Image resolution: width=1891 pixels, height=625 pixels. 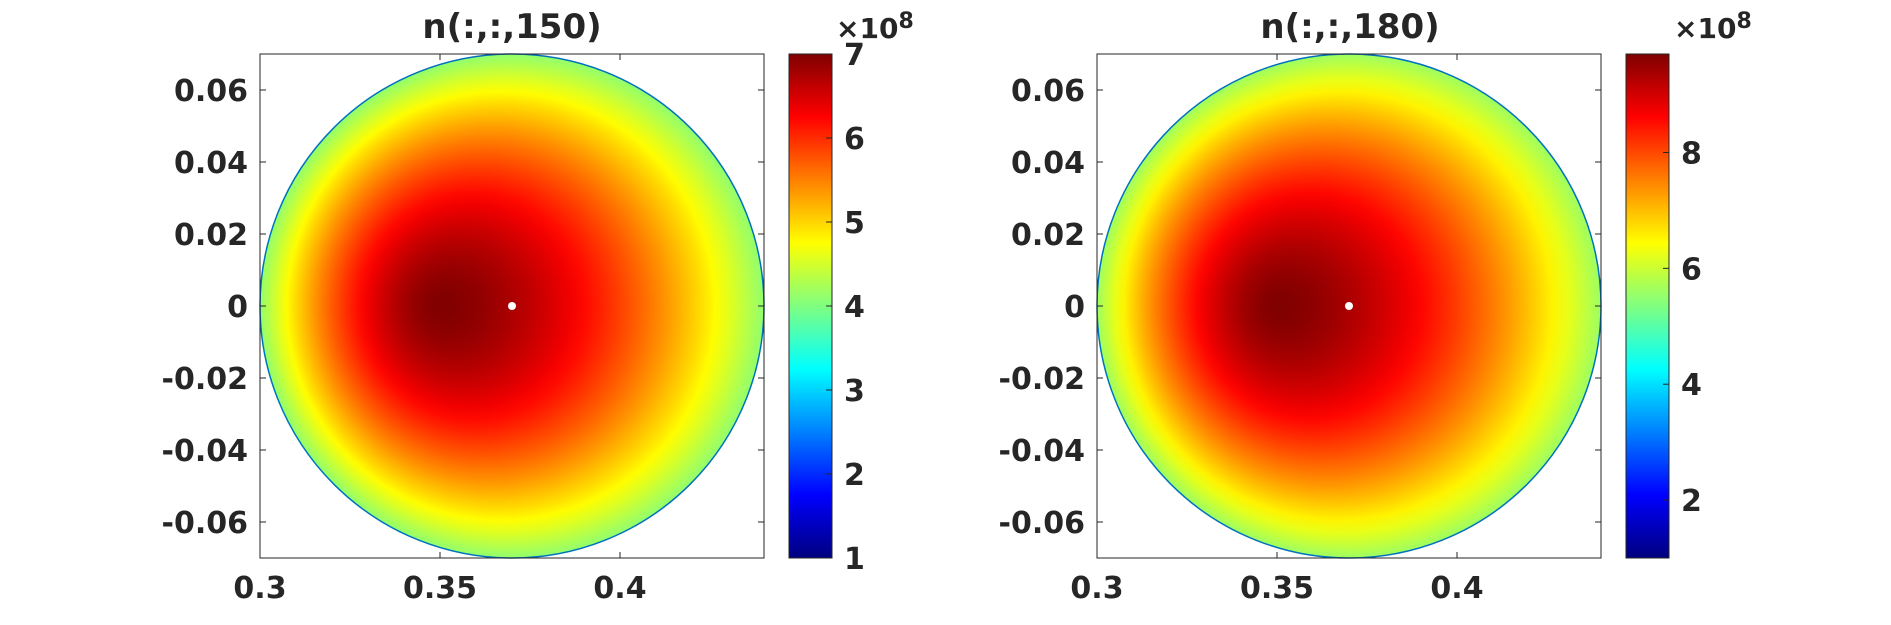 What do you see at coordinates (854, 223) in the screenshot?
I see `colorbar-tick-label: 5` at bounding box center [854, 223].